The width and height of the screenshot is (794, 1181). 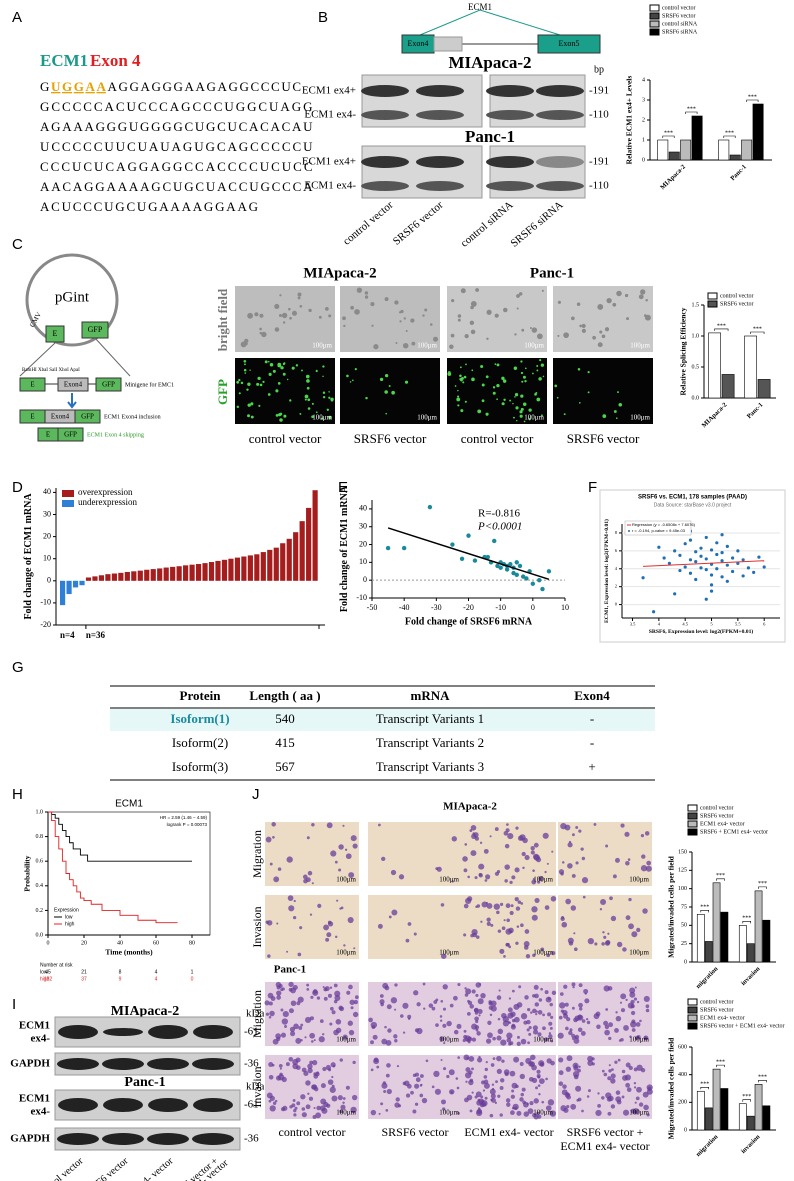 I want to click on gene-box, so click(x=73, y=384).